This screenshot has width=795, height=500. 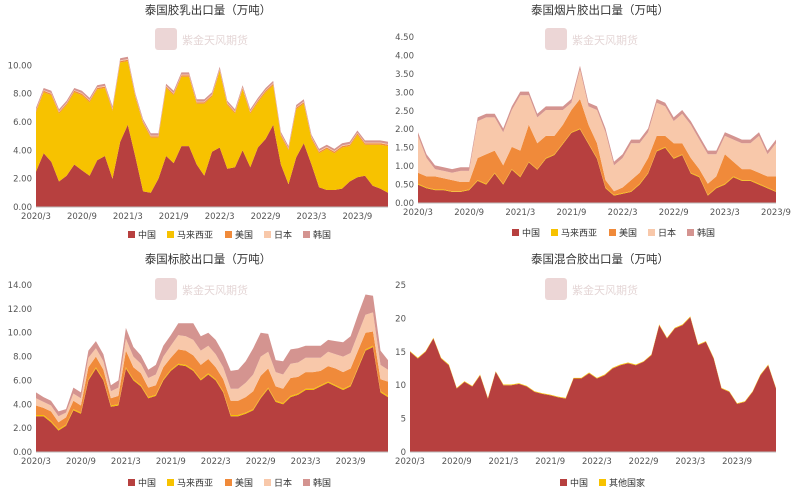 I want to click on y-tick-label: 0, so click(x=403, y=453).